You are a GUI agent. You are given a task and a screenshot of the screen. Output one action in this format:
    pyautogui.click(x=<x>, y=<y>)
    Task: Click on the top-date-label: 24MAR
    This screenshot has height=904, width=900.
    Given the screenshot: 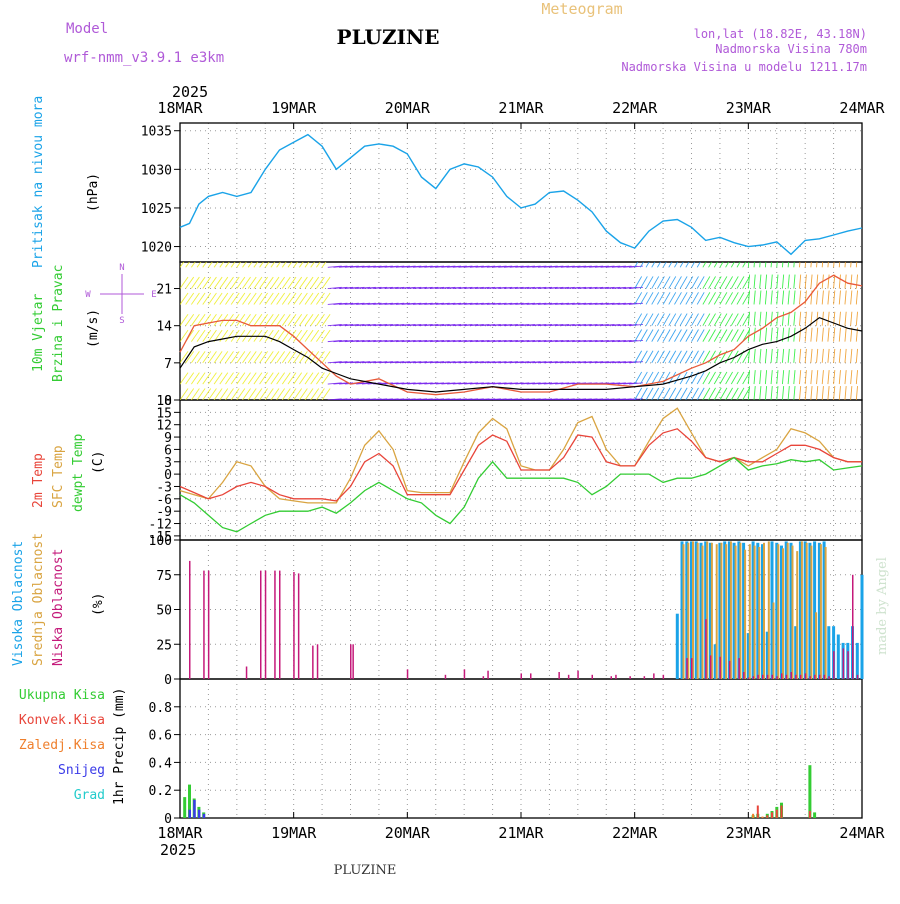 What is the action you would take?
    pyautogui.click(x=862, y=108)
    